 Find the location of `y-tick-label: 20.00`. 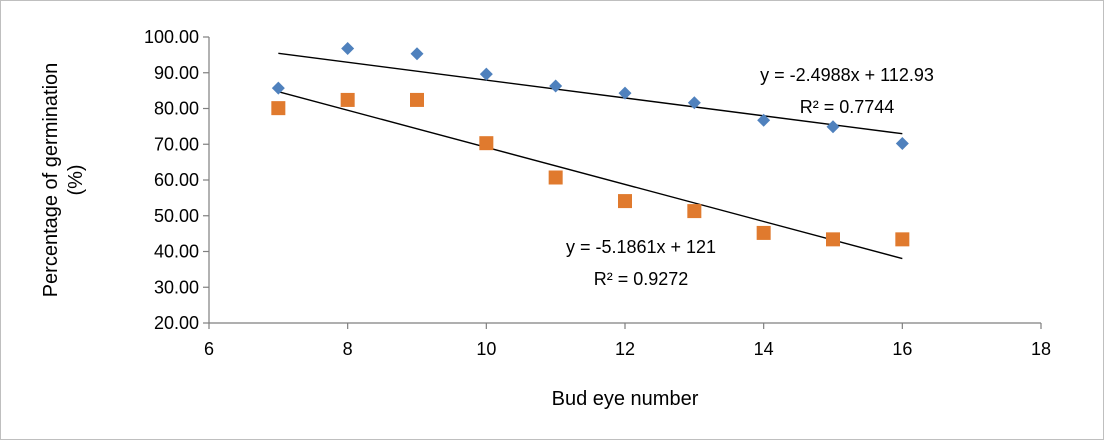

y-tick-label: 20.00 is located at coordinates (176, 323).